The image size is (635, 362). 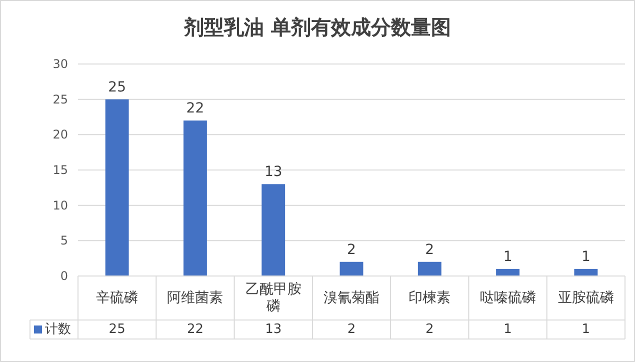 I want to click on data-label: 22, so click(x=195, y=108).